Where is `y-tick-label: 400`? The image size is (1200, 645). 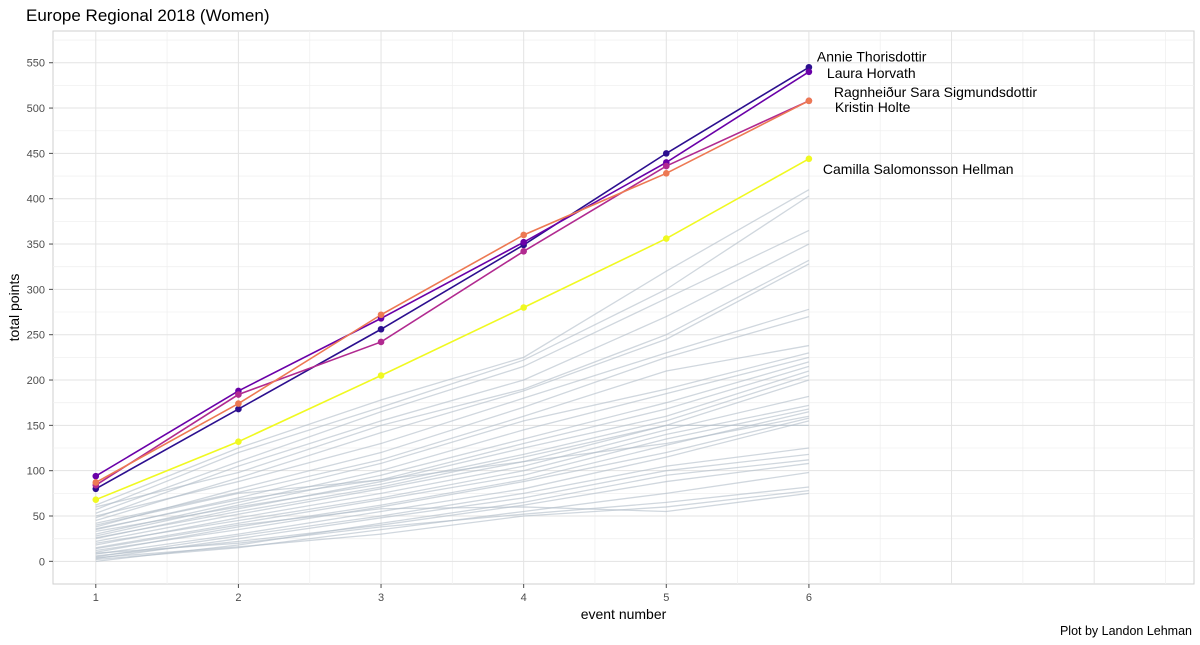
y-tick-label: 400 is located at coordinates (36, 200).